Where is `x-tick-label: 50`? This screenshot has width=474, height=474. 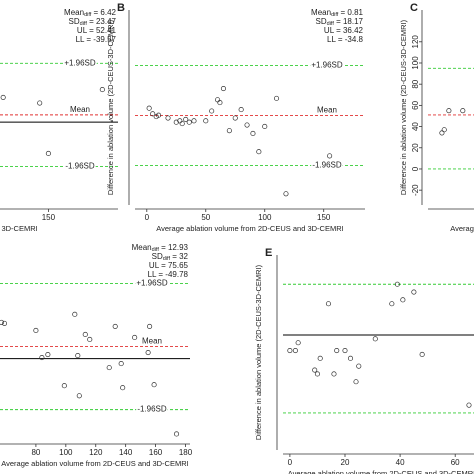
x-tick-label: 50 is located at coordinates (205, 217).